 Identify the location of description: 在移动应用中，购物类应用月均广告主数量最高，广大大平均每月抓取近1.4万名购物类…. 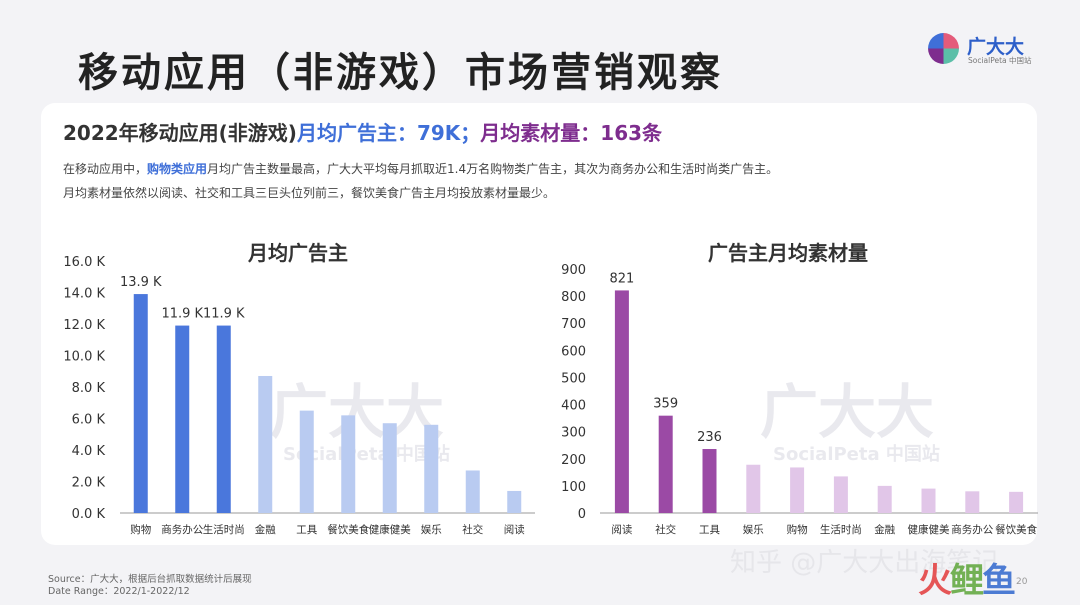
(420, 181).